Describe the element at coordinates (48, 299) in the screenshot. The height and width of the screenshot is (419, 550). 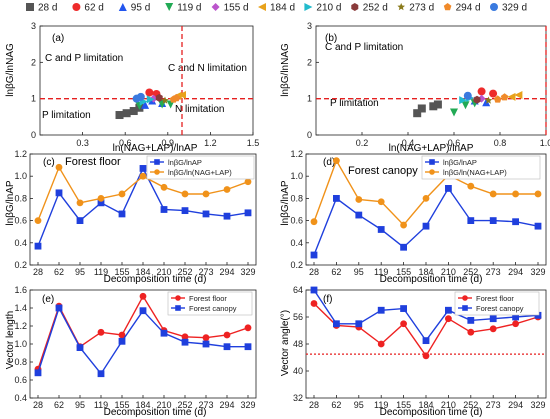
I see `panel-e-label: (e)` at that location.